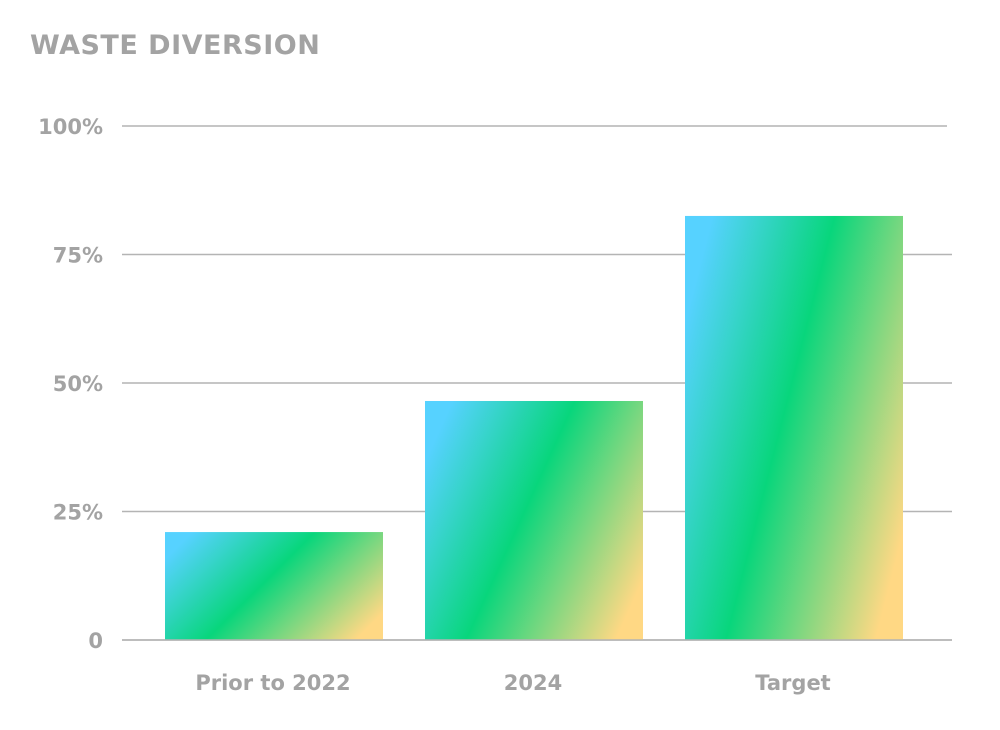 Image resolution: width=1000 pixels, height=730 pixels. I want to click on chart-title: WASTE DIVERSION, so click(175, 45).